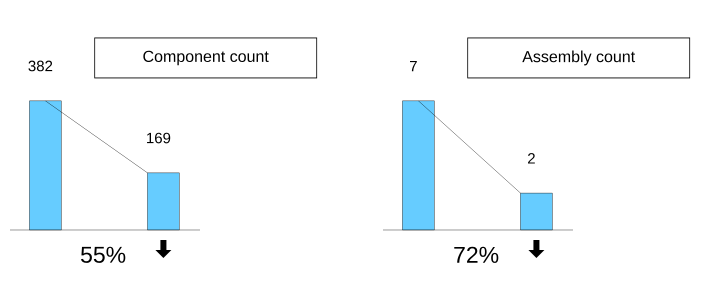 The height and width of the screenshot is (300, 720). What do you see at coordinates (413, 66) in the screenshot?
I see `data-label: 7` at bounding box center [413, 66].